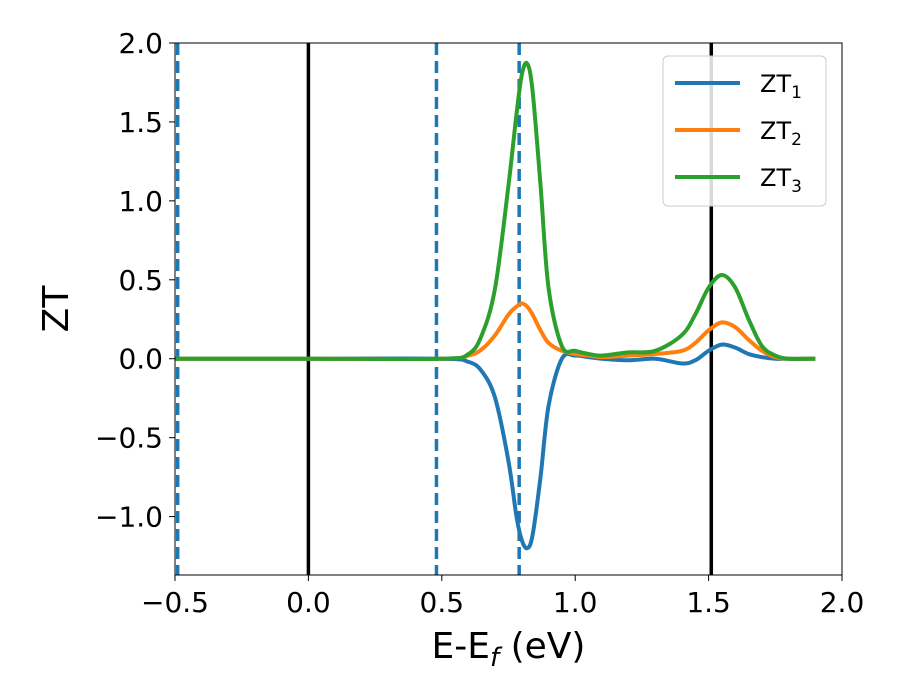 This screenshot has height=700, width=900. Describe the element at coordinates (140, 280) in the screenshot. I see `y-tick-label: 0.5` at that location.